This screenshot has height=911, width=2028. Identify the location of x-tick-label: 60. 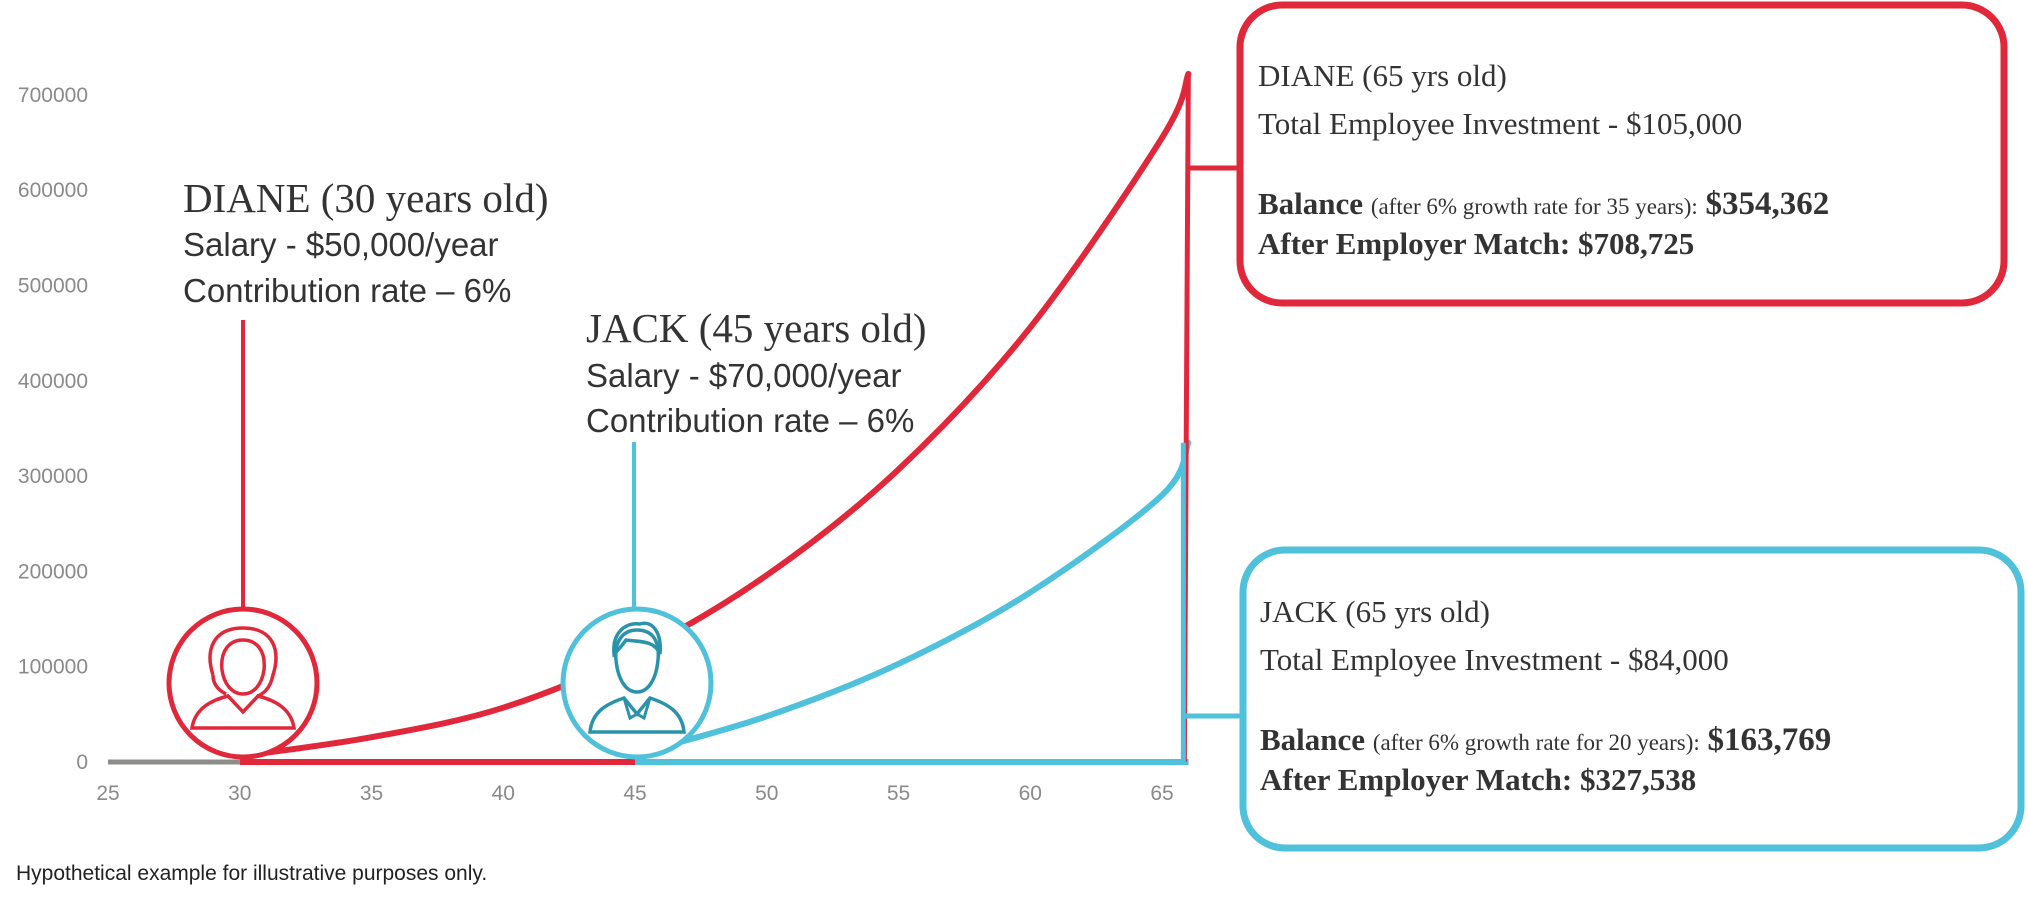
(1030, 793).